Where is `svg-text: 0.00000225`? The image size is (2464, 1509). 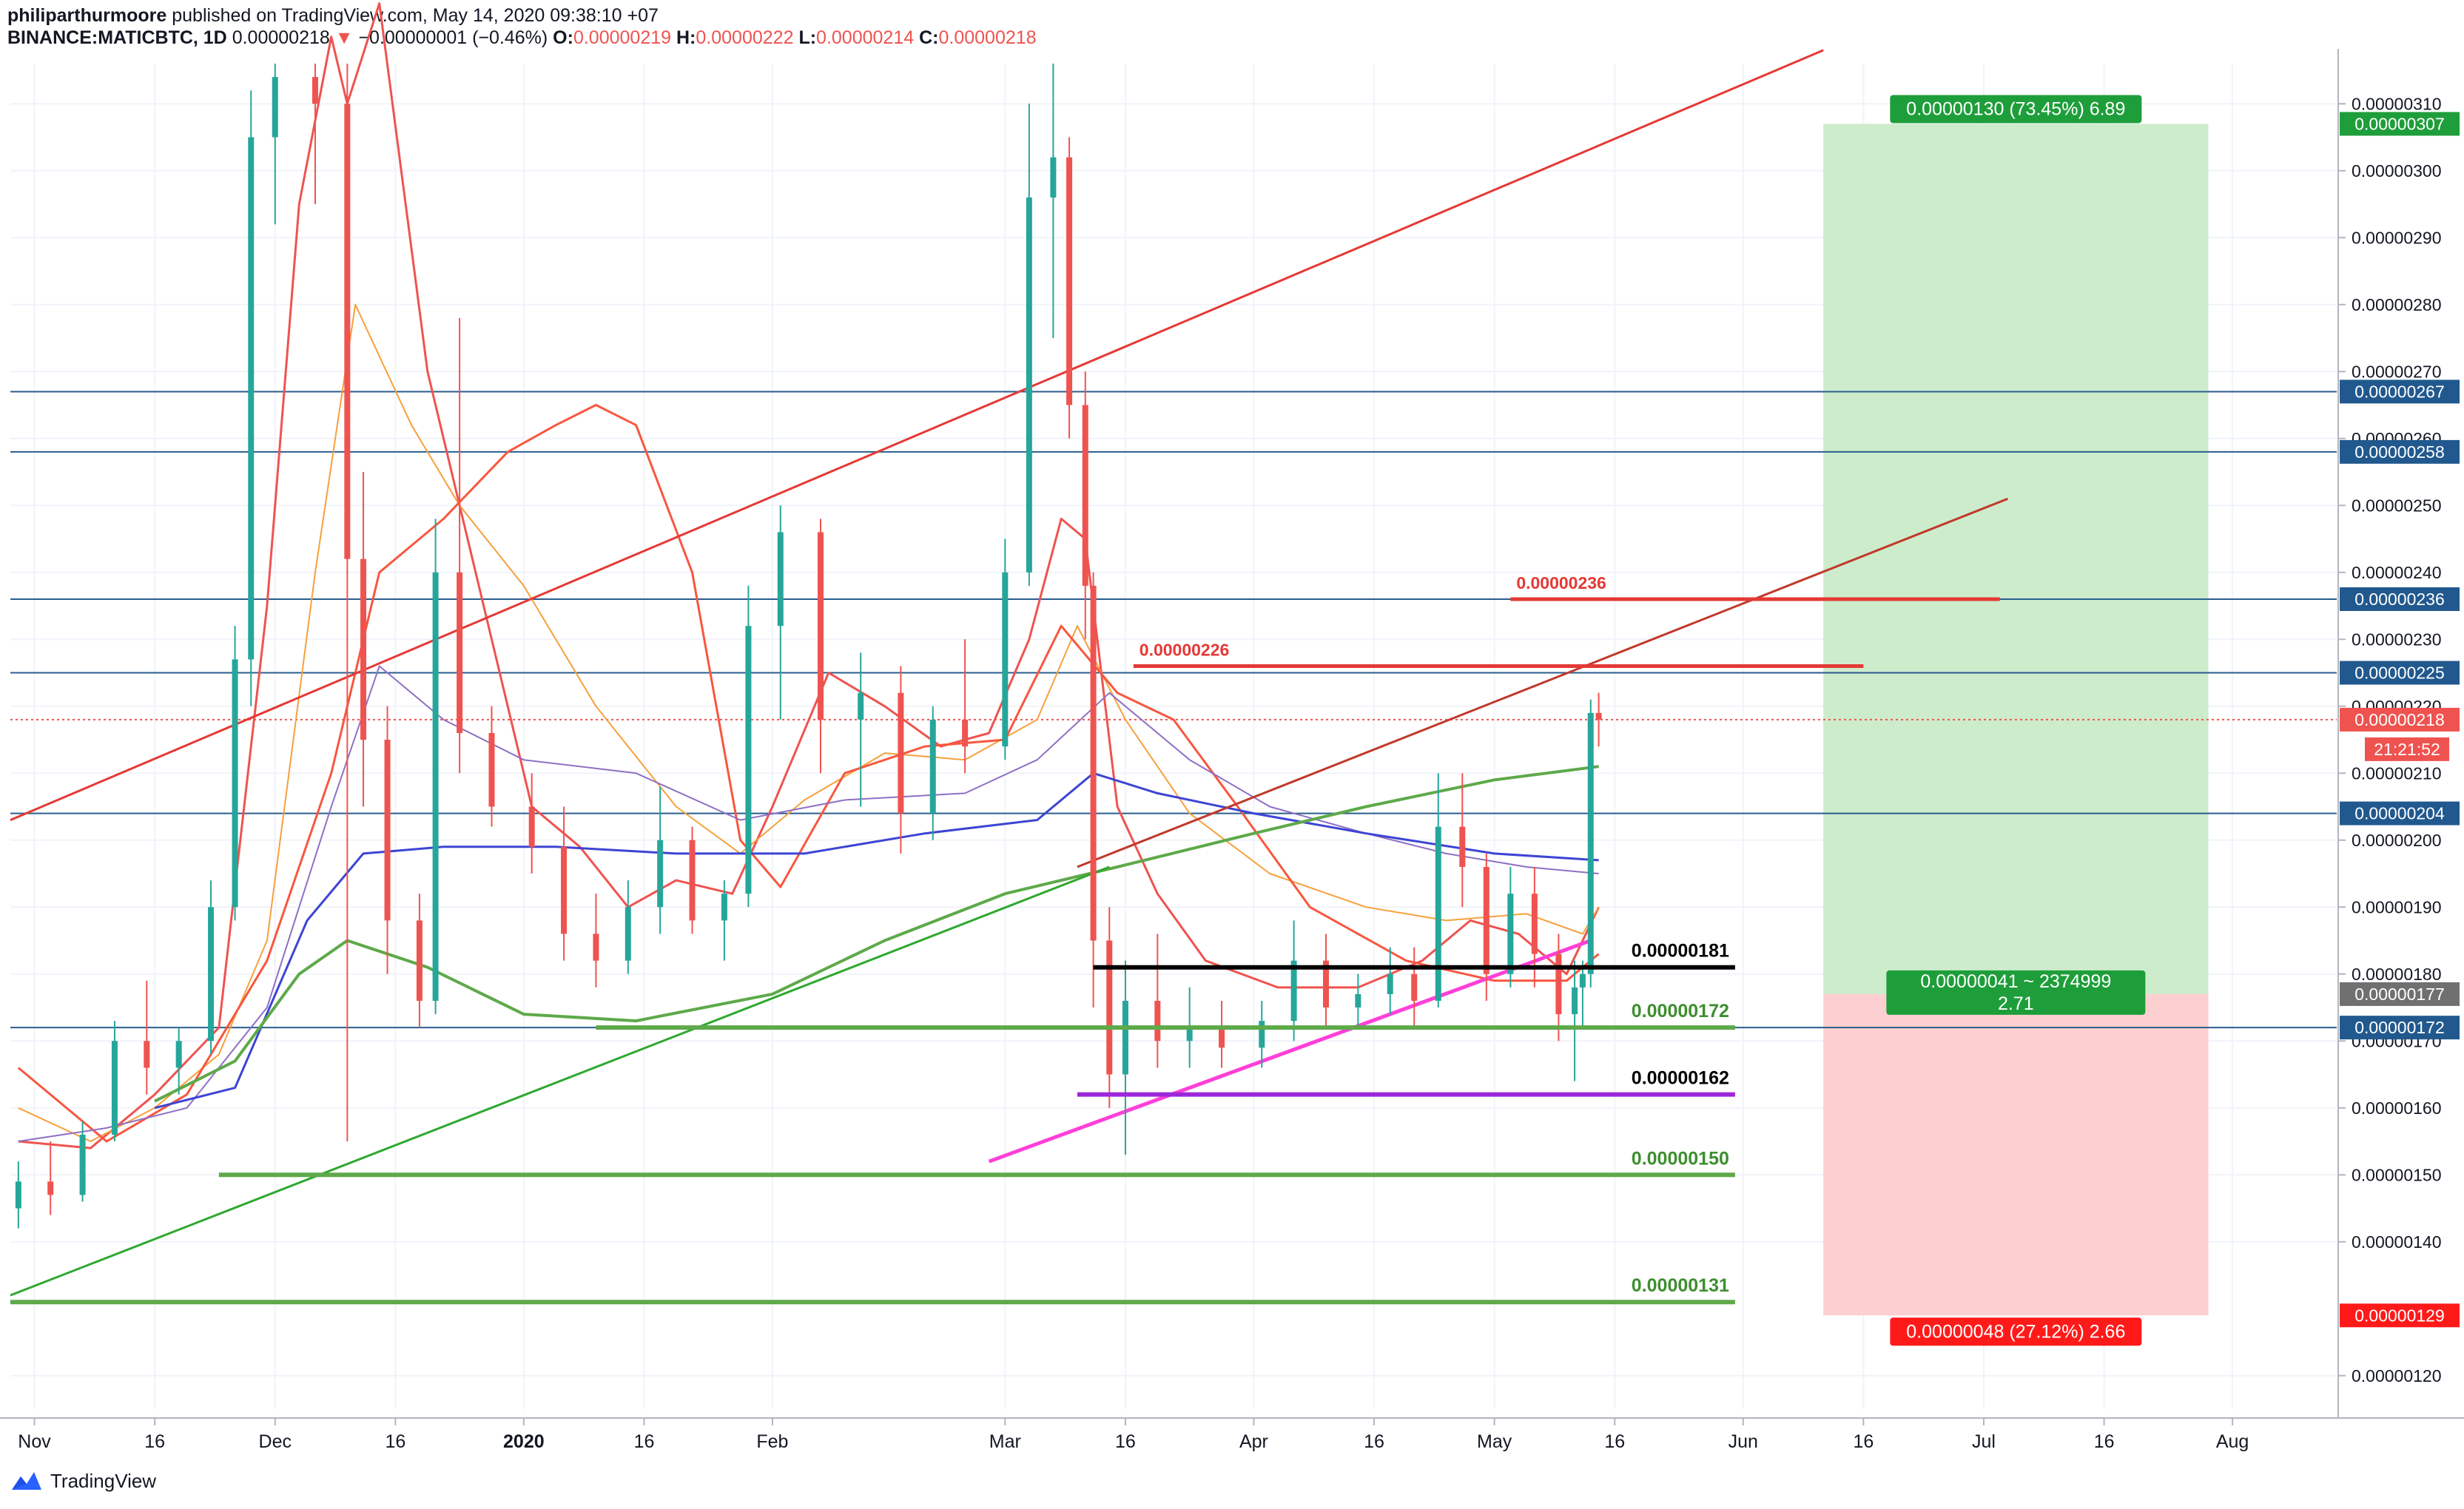
svg-text: 0.00000225 is located at coordinates (2399, 673).